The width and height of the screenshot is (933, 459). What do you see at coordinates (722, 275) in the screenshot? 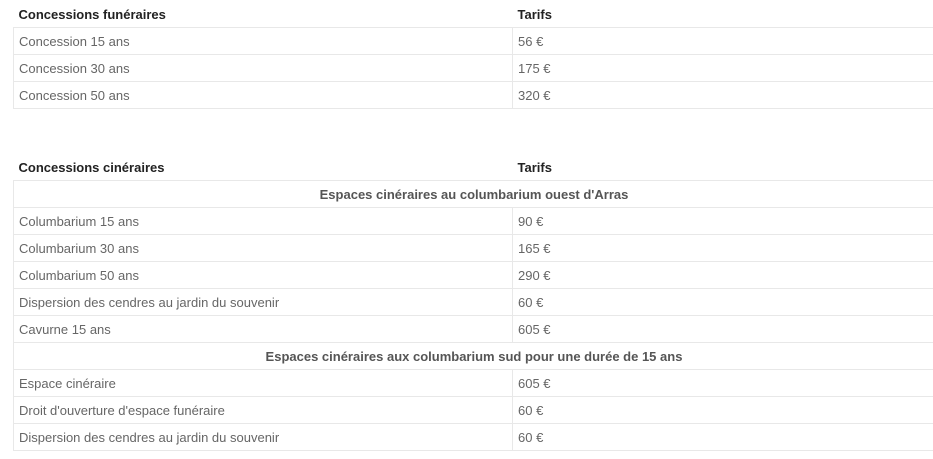
I see `item-price: 290 €` at bounding box center [722, 275].